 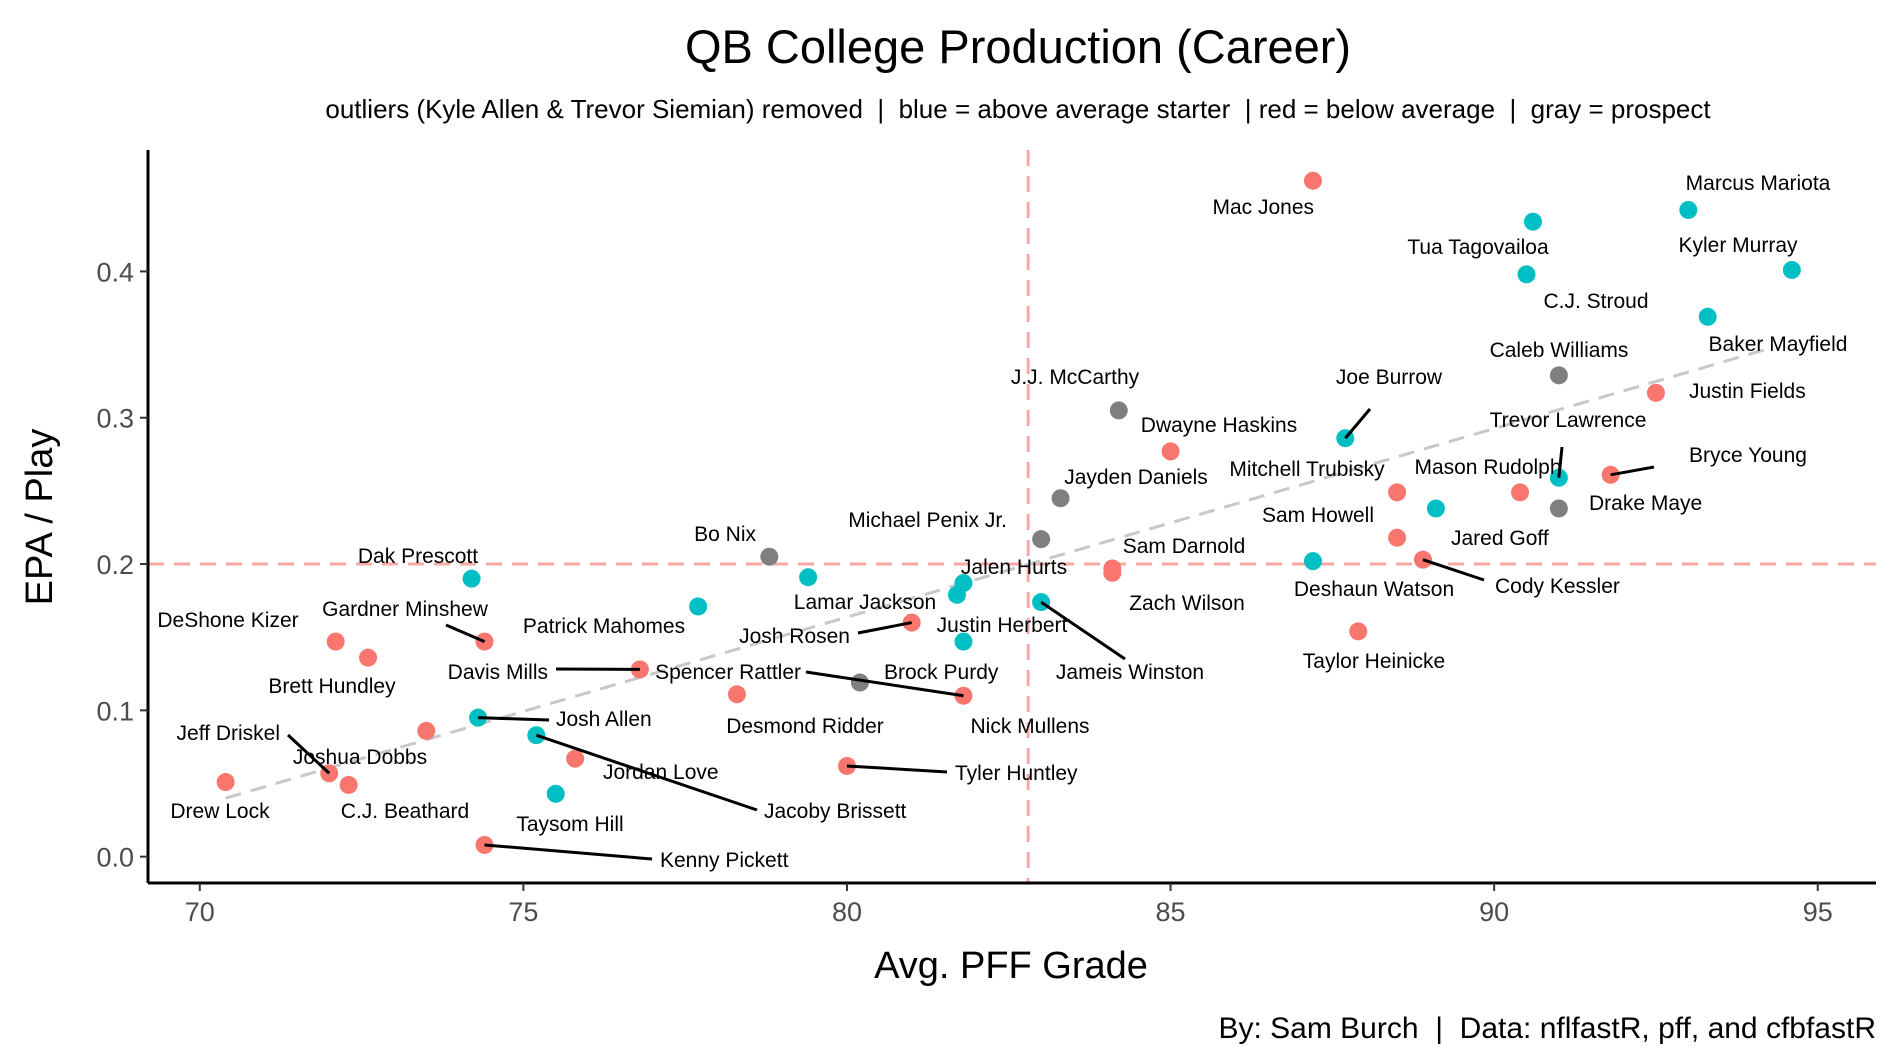 I want to click on point-jared-goff, so click(x=1397, y=537).